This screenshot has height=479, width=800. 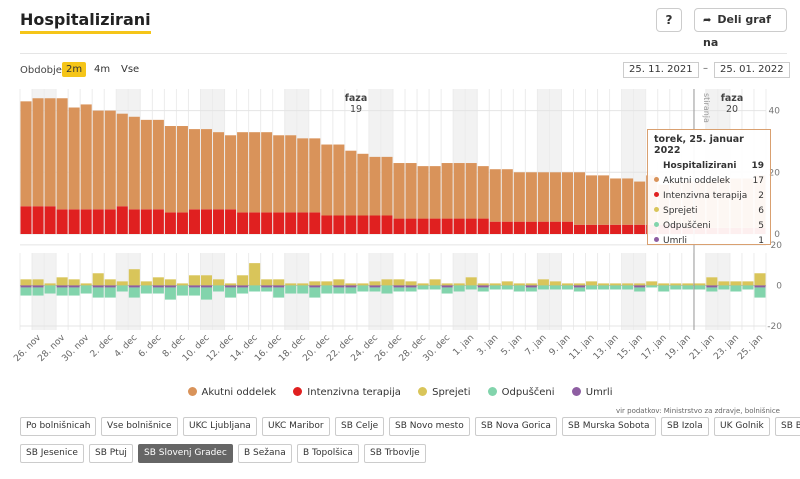 What do you see at coordinates (328, 453) in the screenshot?
I see `hospital-button: B Topolšica` at bounding box center [328, 453].